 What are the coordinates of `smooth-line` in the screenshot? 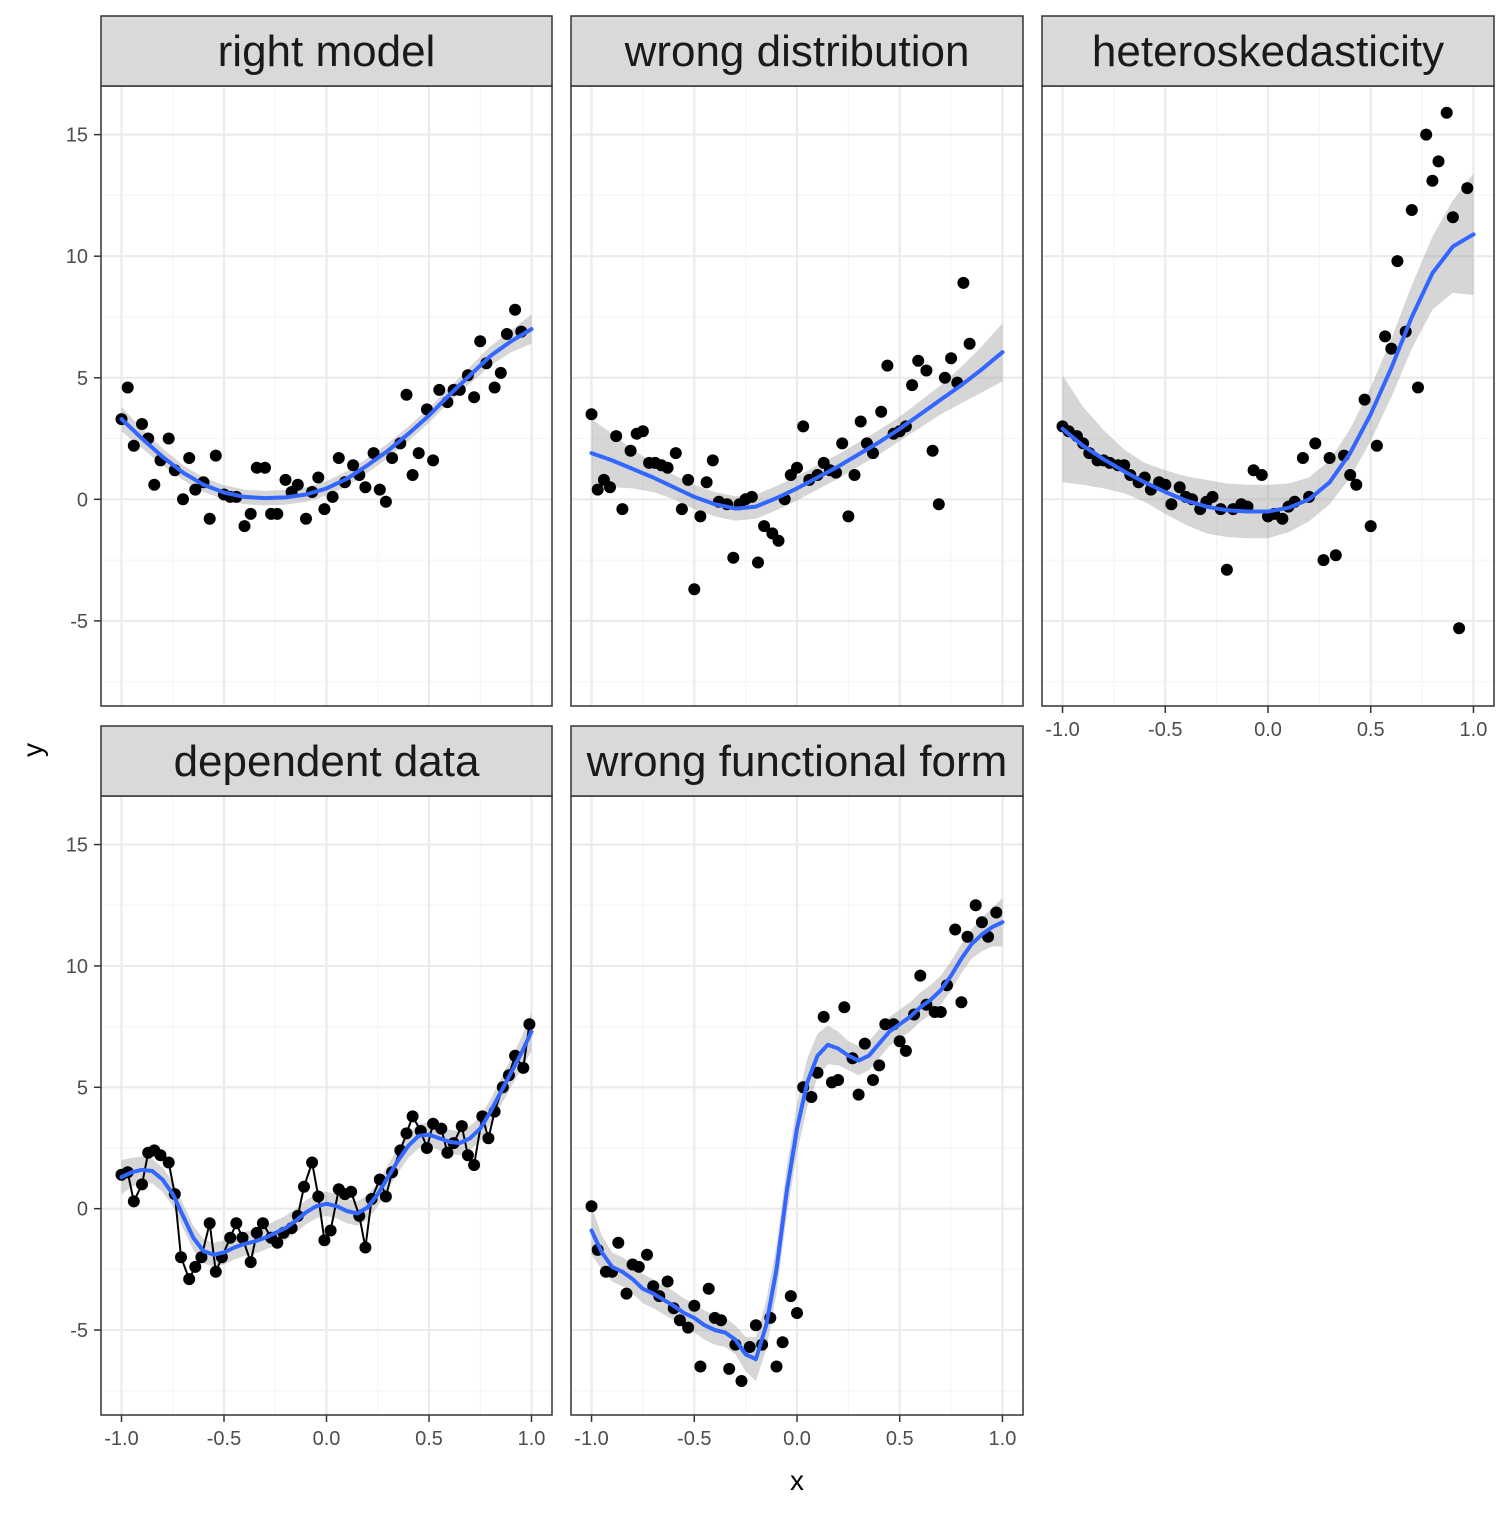 It's located at (326, 414).